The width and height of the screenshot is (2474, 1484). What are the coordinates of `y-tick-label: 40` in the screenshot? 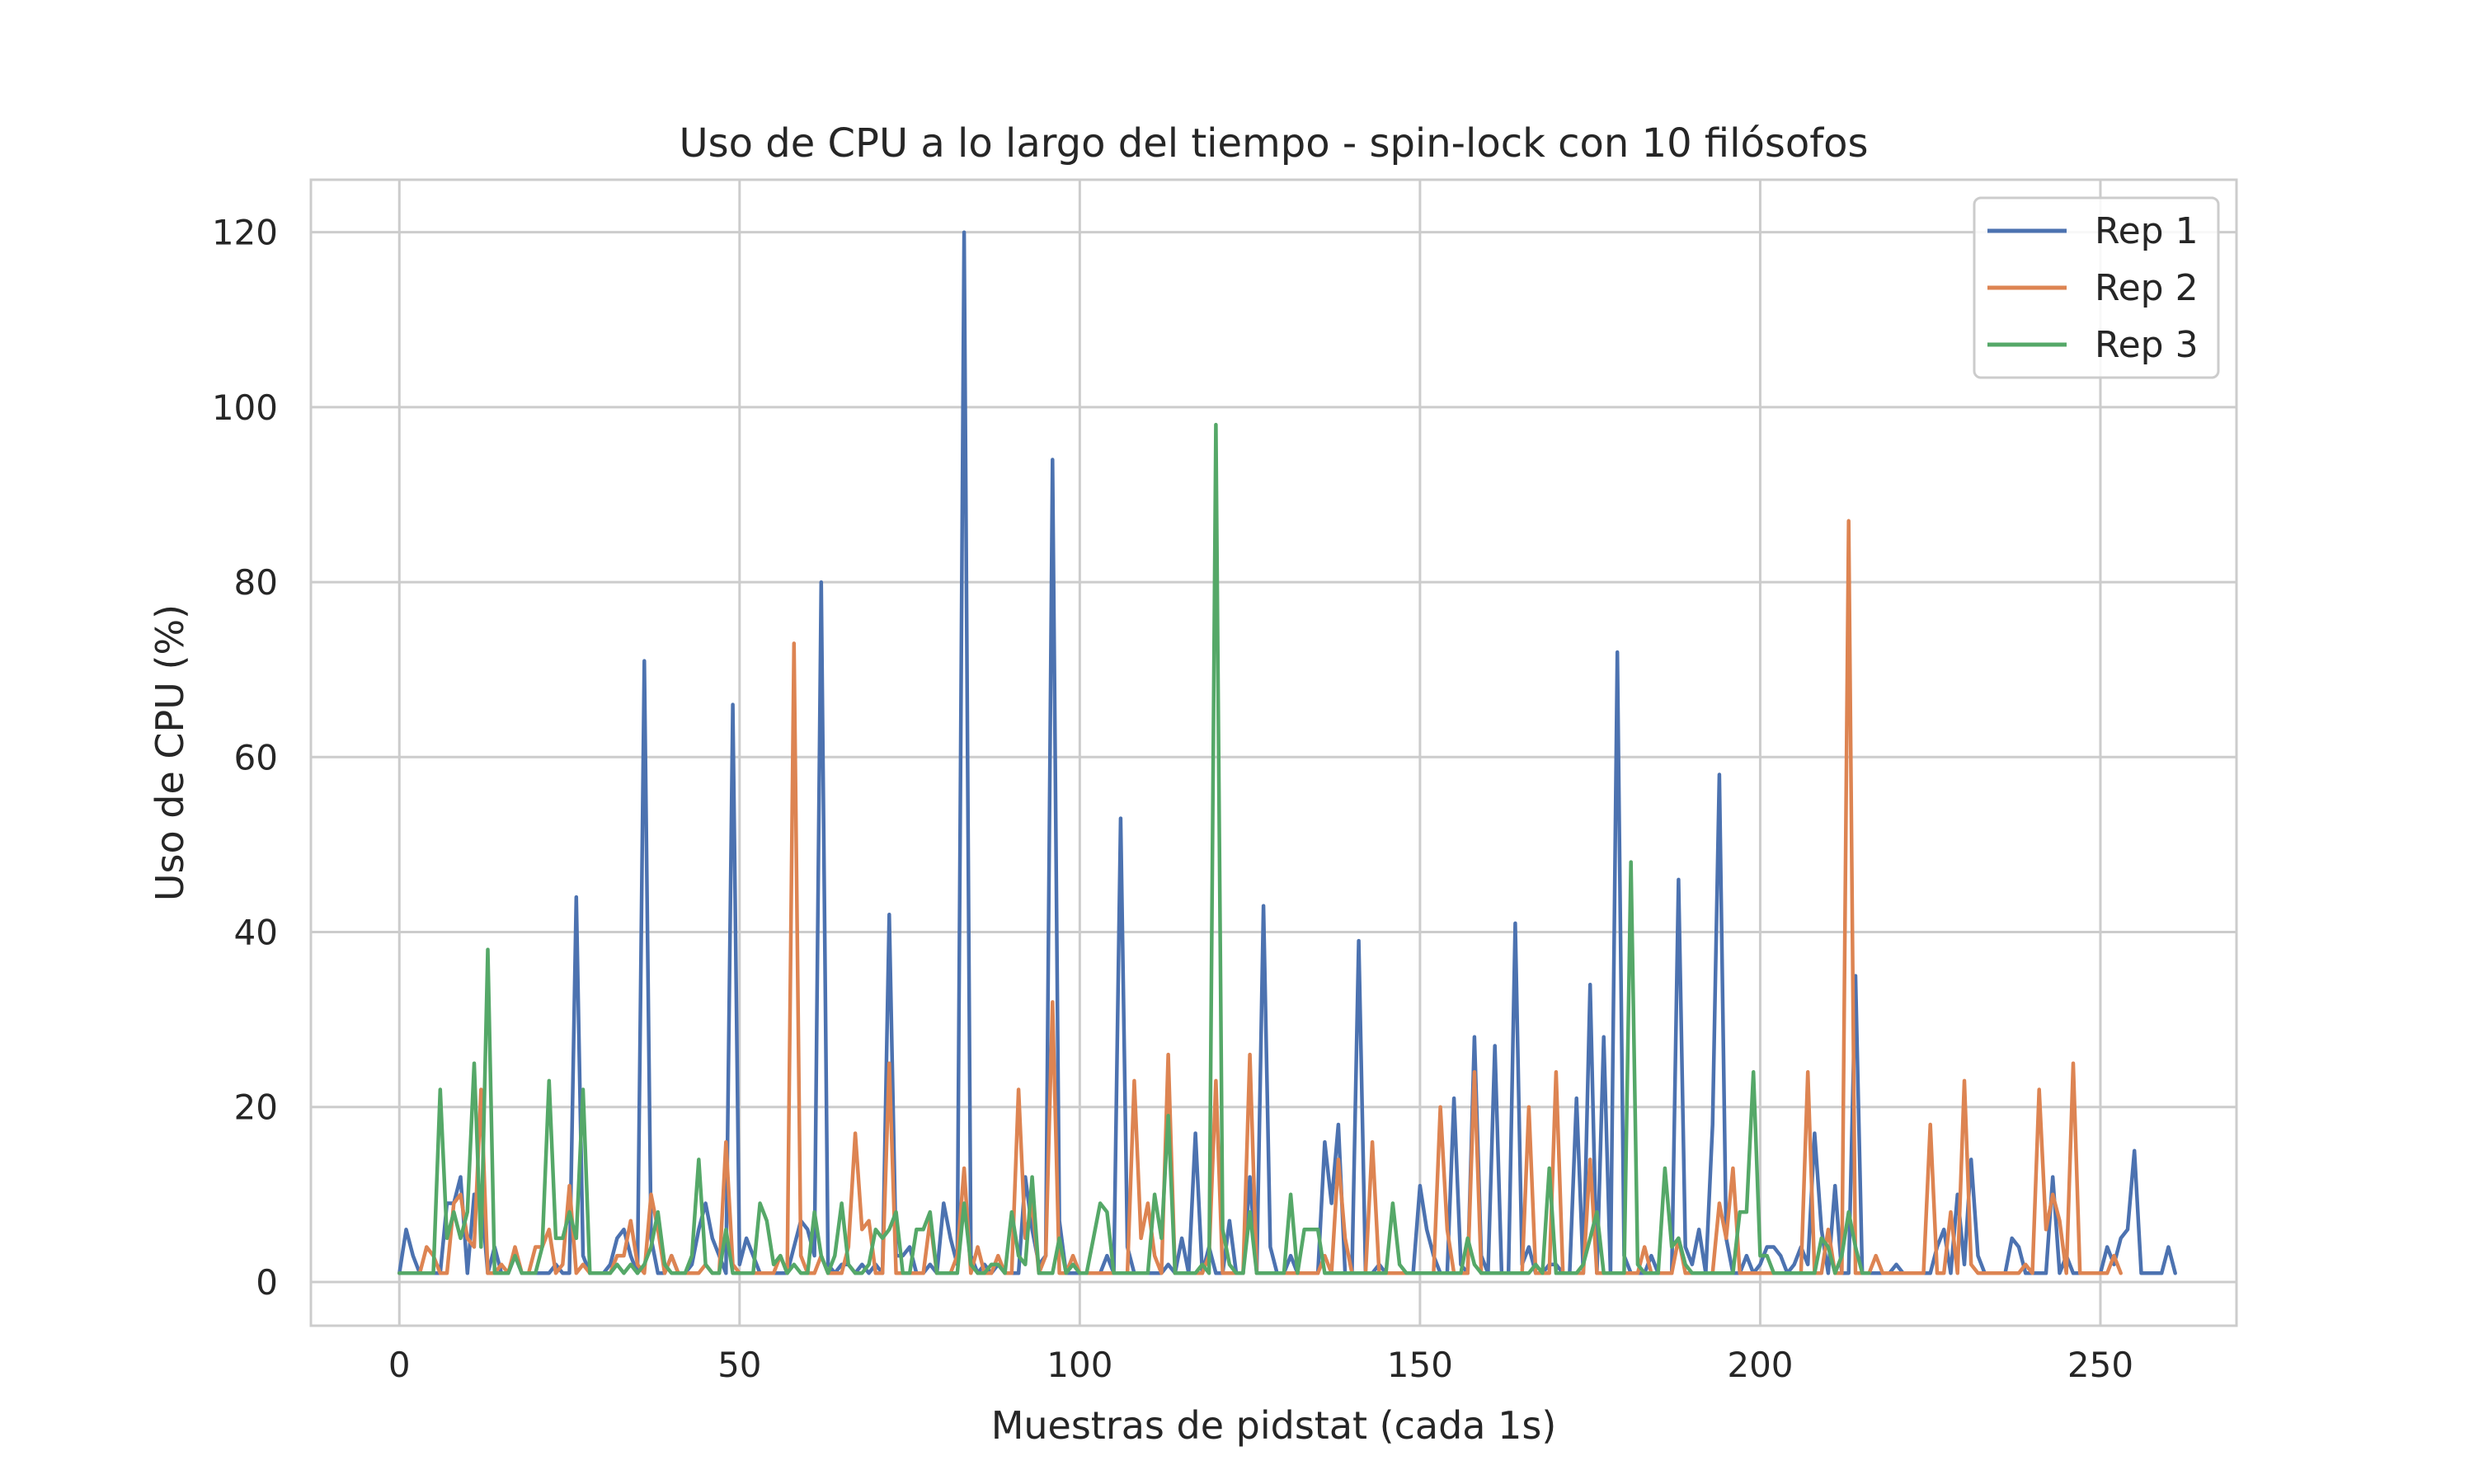 It's located at (256, 933).